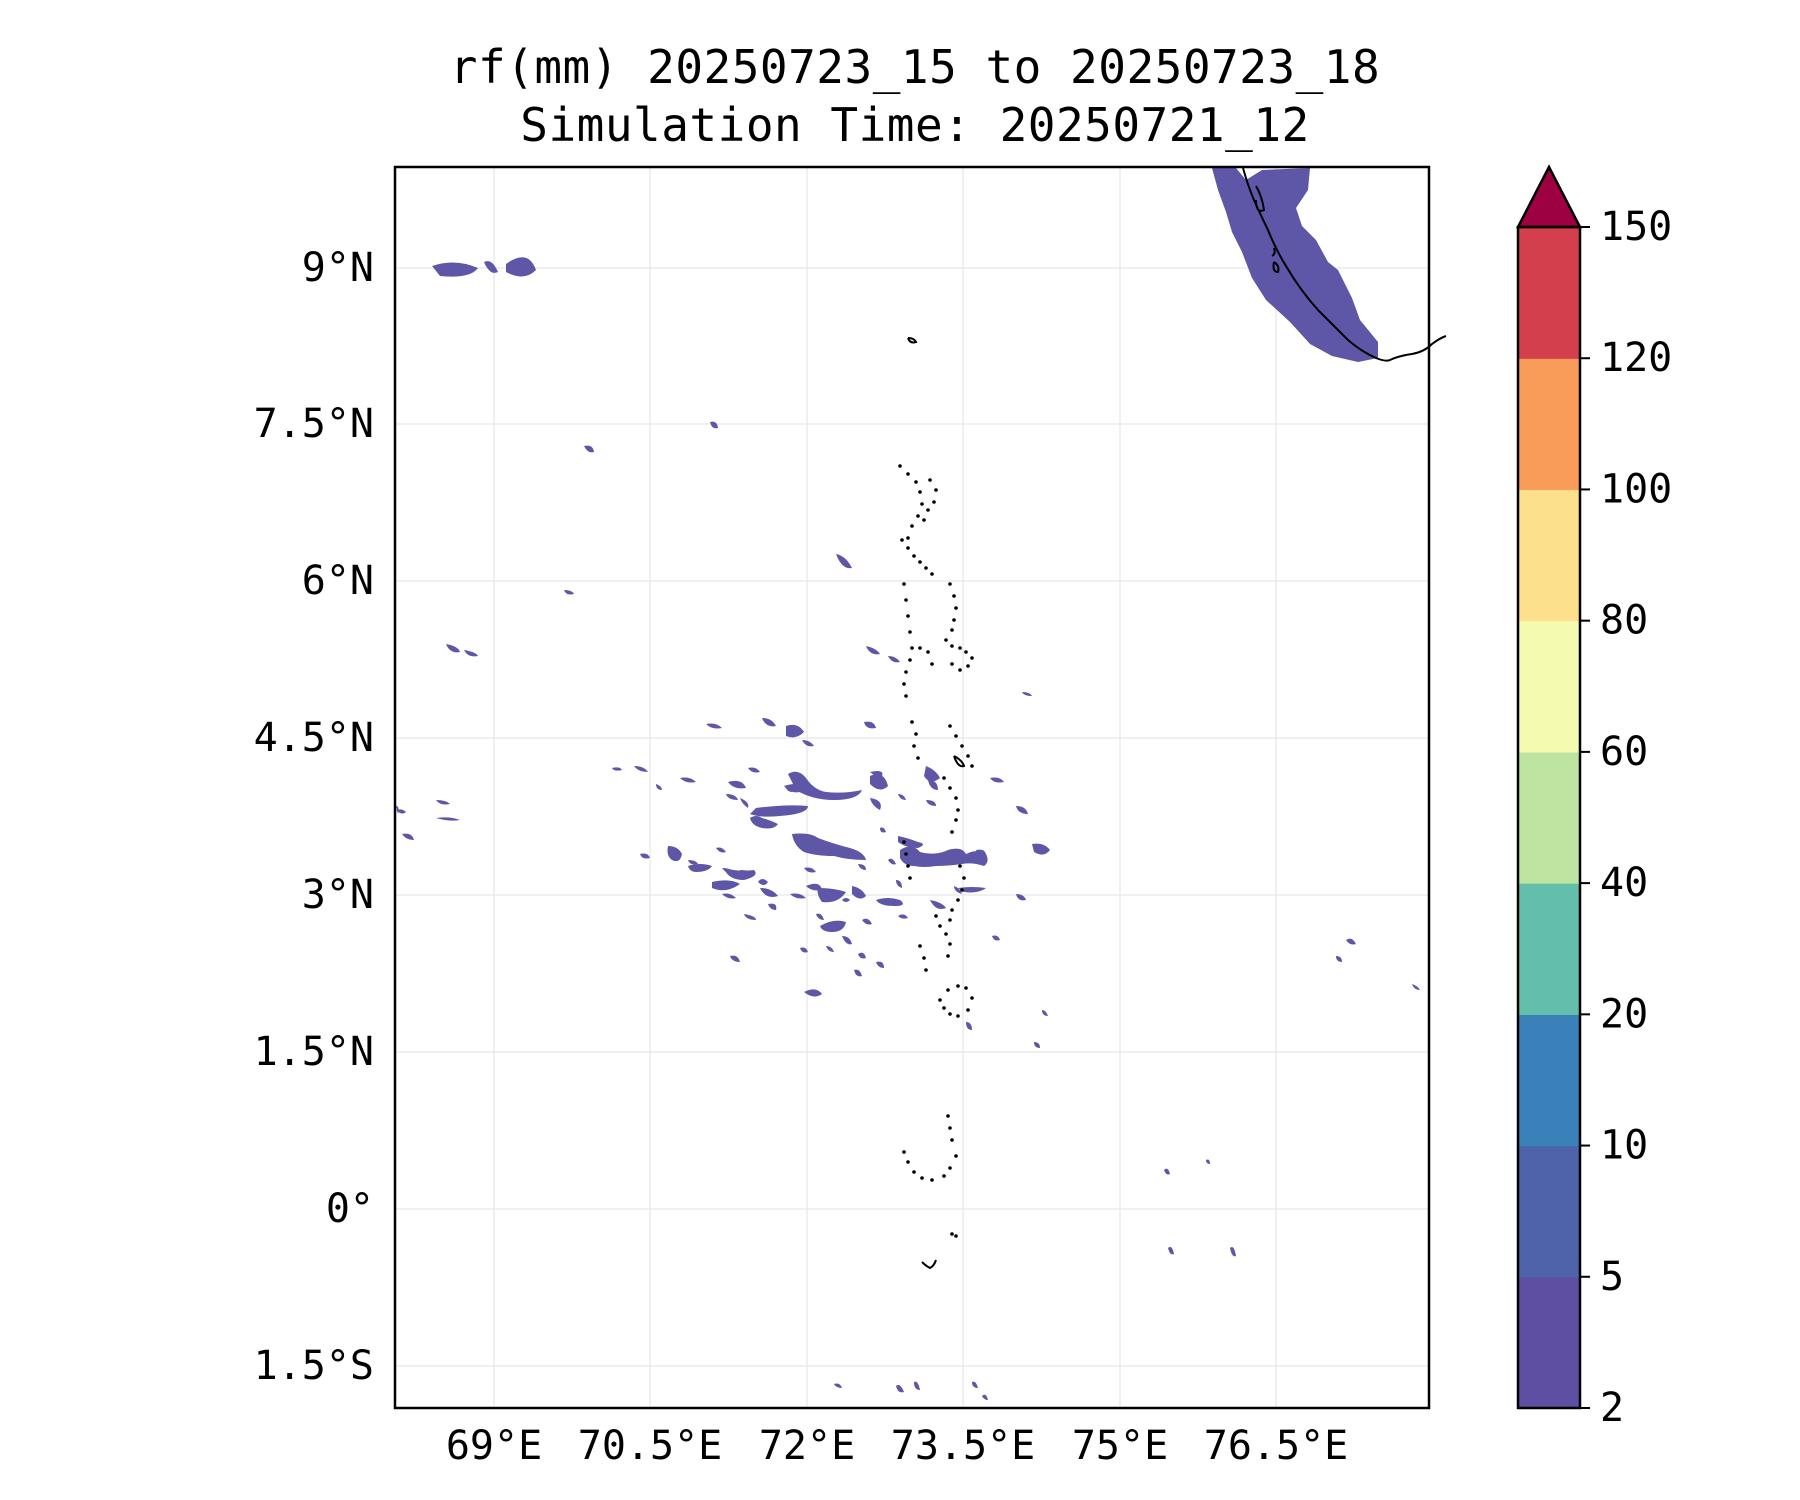 The image size is (1800, 1500). Describe the element at coordinates (963, 1446) in the screenshot. I see `x-tick-label: 73.5°E` at that location.